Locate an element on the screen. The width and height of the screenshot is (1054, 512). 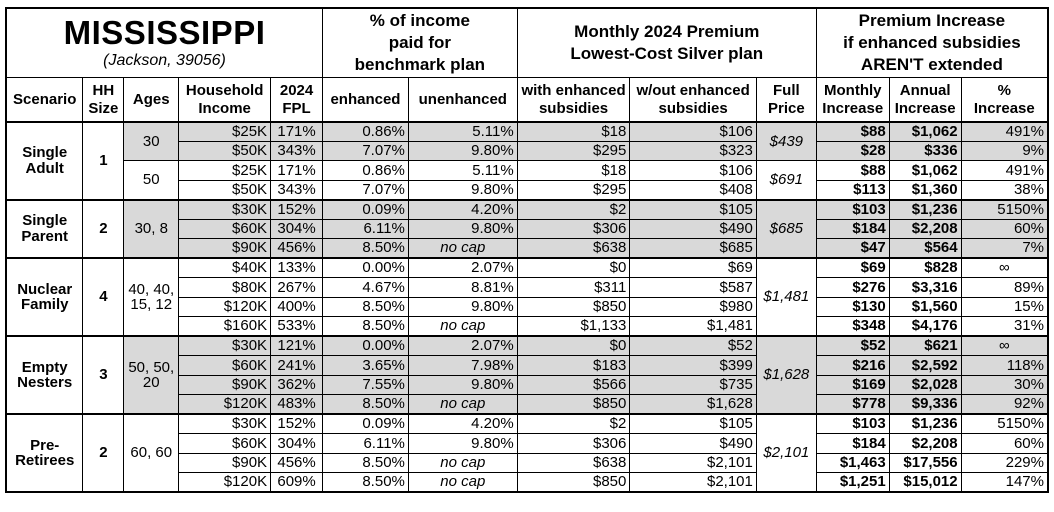
without-subsidies-premium-cell: $2,101 is located at coordinates (693, 463).